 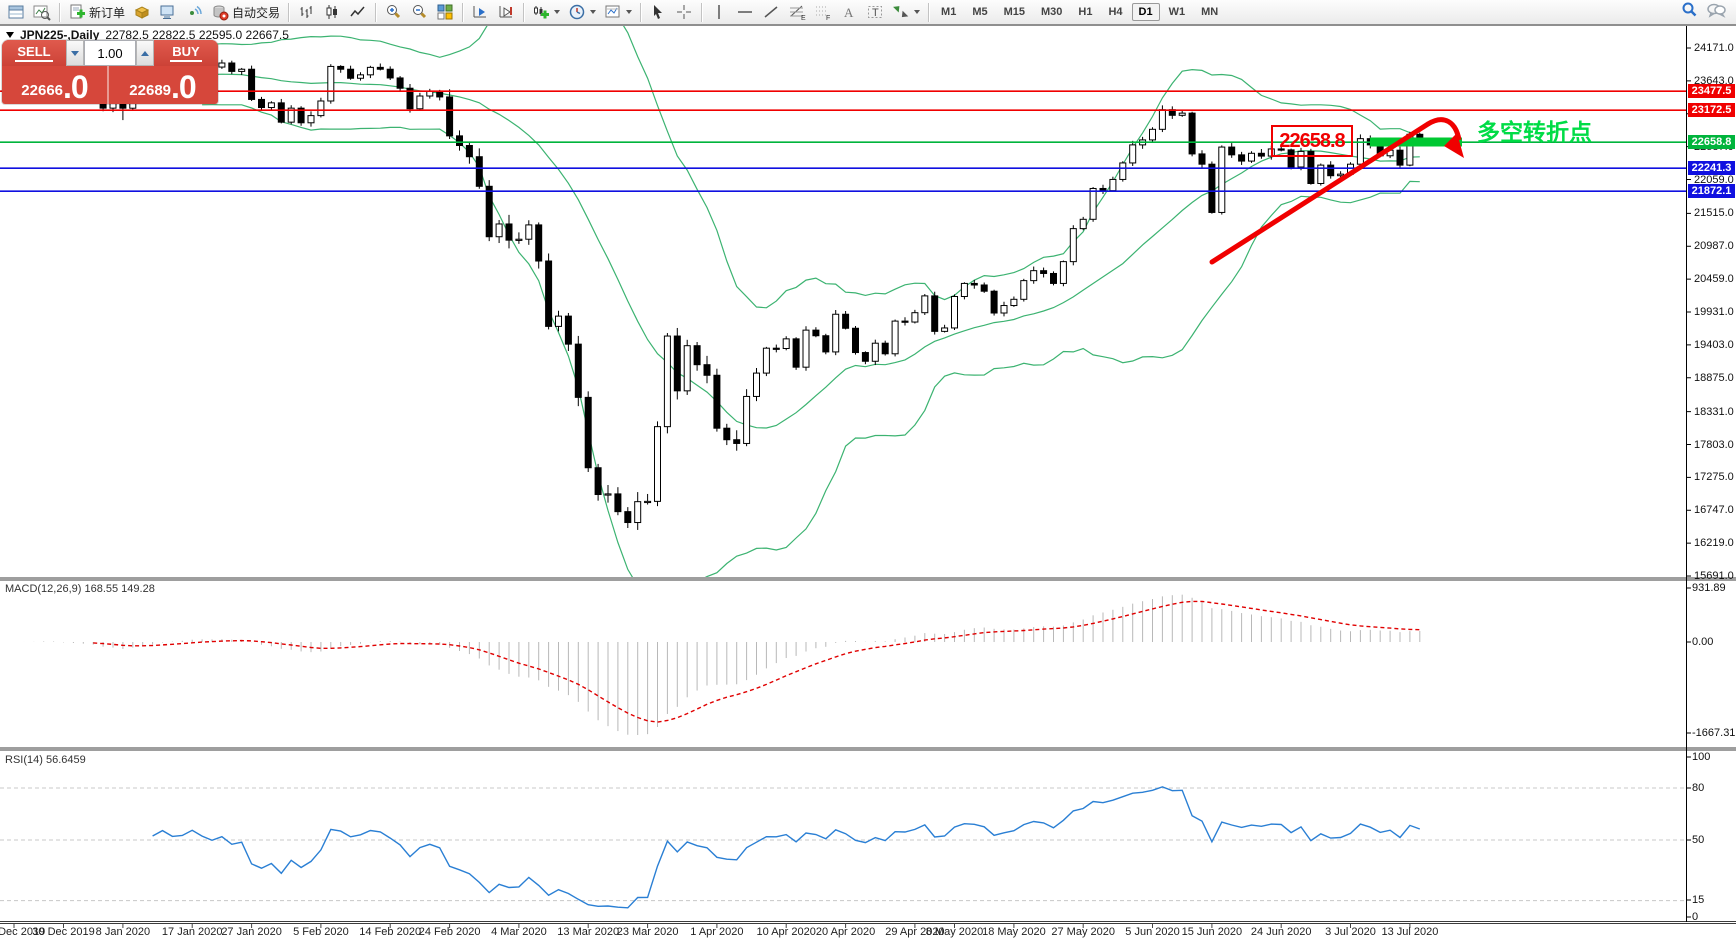 What do you see at coordinates (797, 12) in the screenshot?
I see `fibonacci-tool-icon: E` at bounding box center [797, 12].